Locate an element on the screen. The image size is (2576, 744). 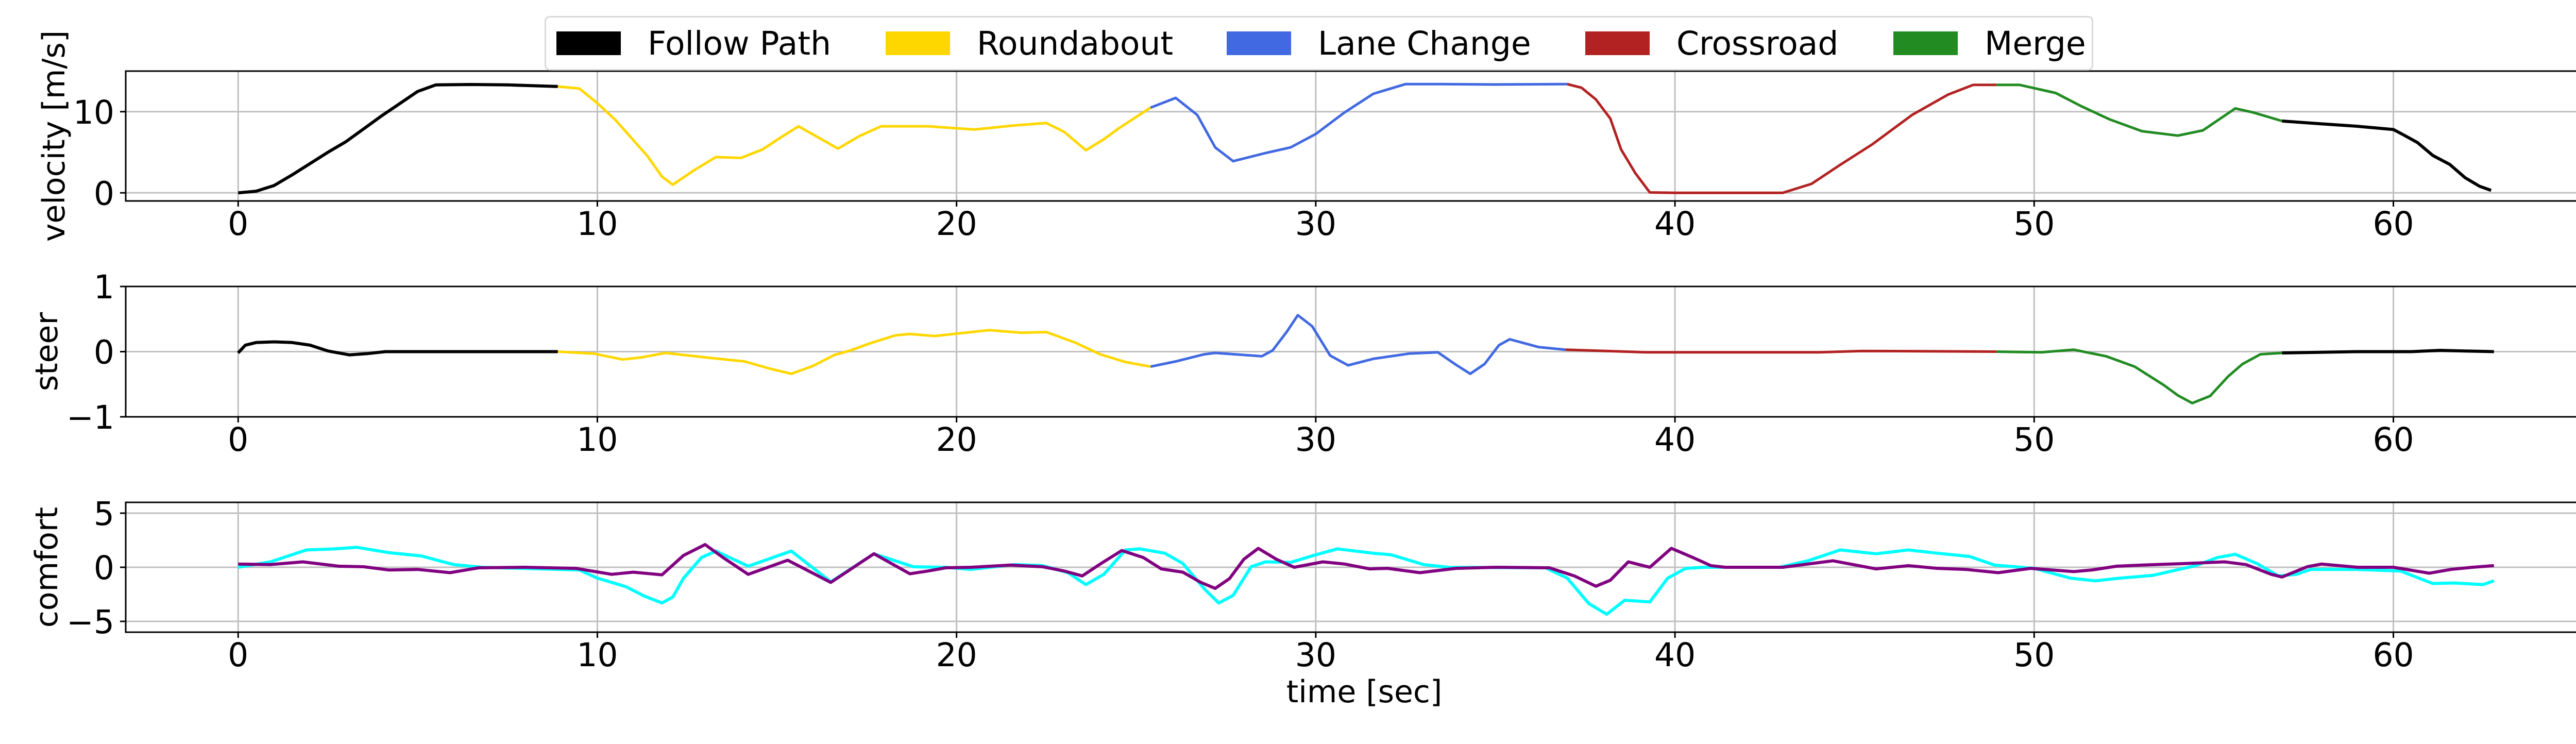
legend-item-lane-change: Lane Change is located at coordinates (1379, 43).